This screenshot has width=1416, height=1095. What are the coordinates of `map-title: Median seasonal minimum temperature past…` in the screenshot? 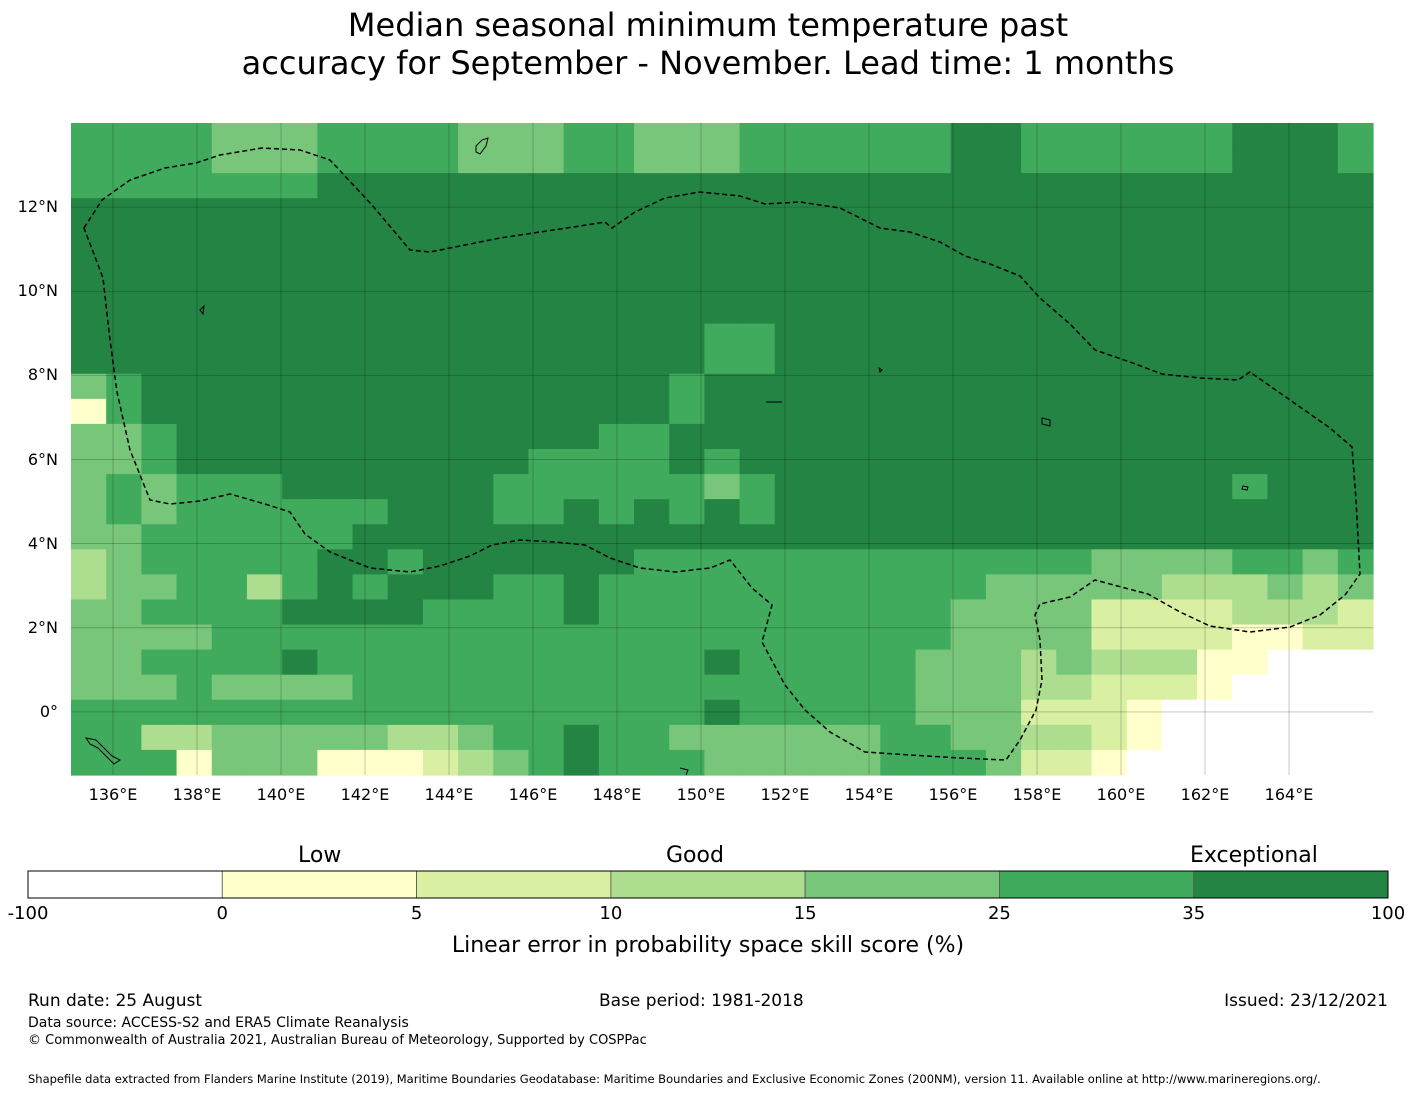 It's located at (708, 44).